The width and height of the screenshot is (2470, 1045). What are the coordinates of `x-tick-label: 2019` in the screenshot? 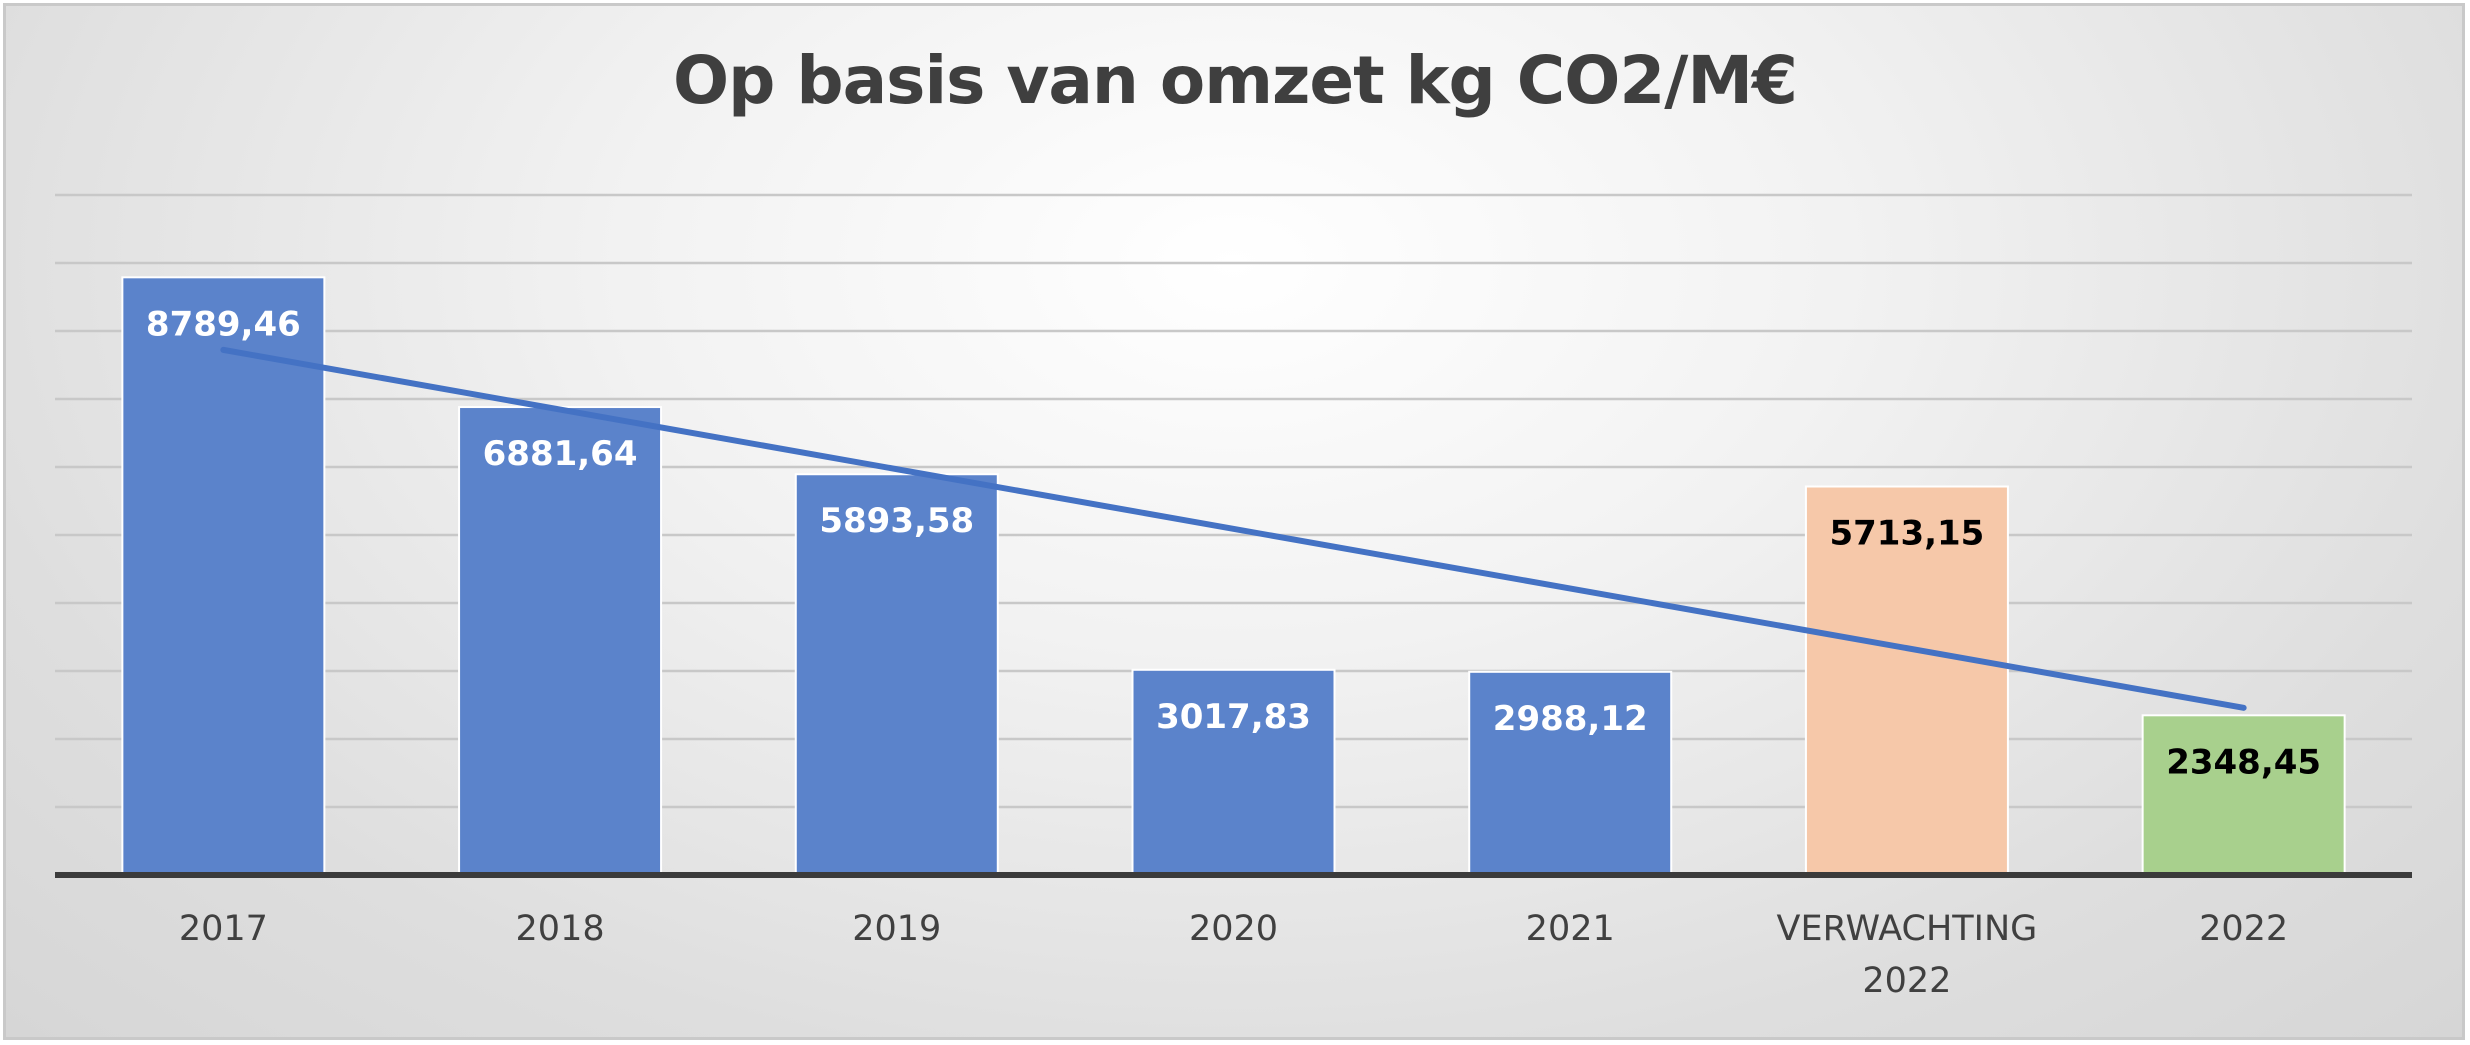 It's located at (896, 929).